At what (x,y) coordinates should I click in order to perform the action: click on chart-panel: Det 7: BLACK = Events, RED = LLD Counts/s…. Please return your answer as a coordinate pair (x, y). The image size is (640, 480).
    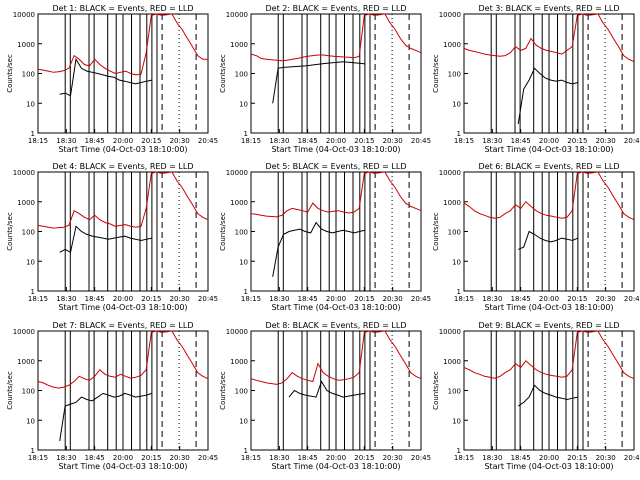
    Looking at the image, I should click on (112, 396).